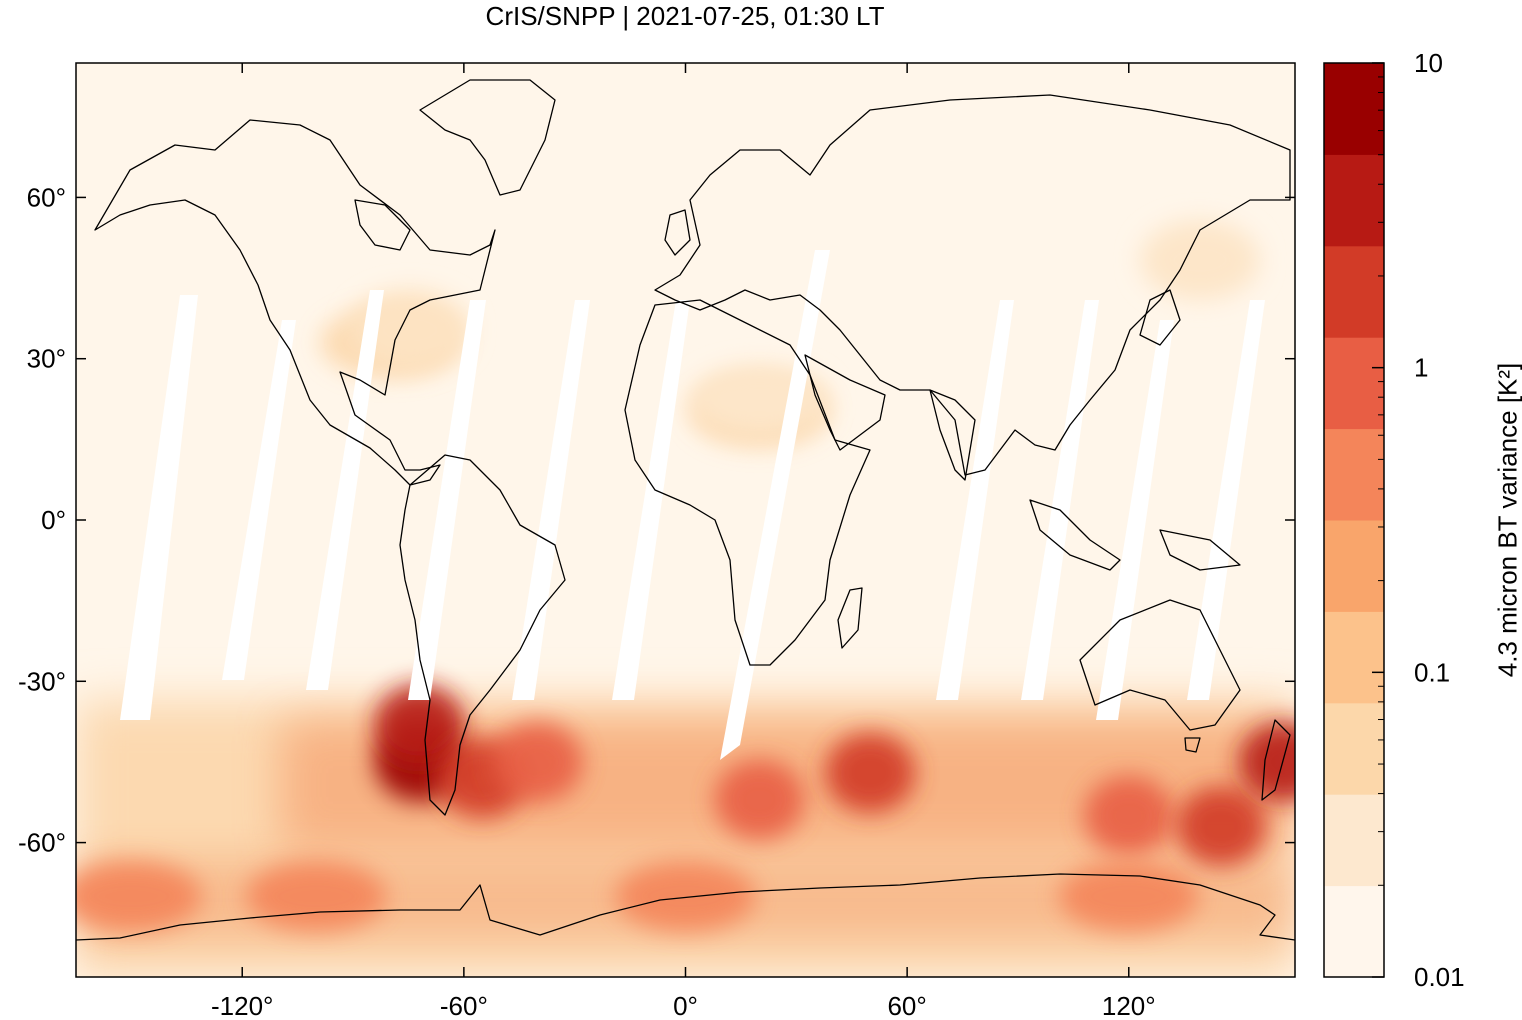 Image resolution: width=1522 pixels, height=1020 pixels. What do you see at coordinates (685, 1005) in the screenshot?
I see `x-tick-label: 0°` at bounding box center [685, 1005].